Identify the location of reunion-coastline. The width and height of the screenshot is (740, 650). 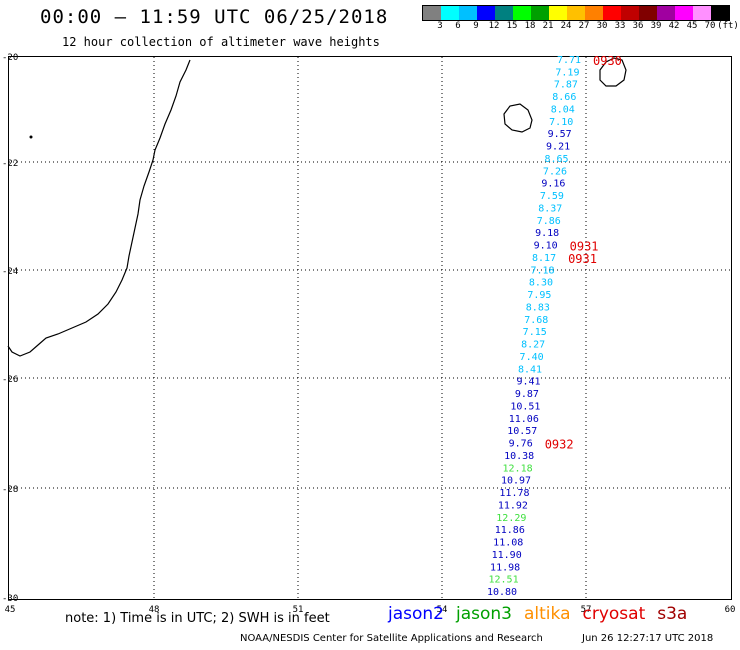
(518, 118).